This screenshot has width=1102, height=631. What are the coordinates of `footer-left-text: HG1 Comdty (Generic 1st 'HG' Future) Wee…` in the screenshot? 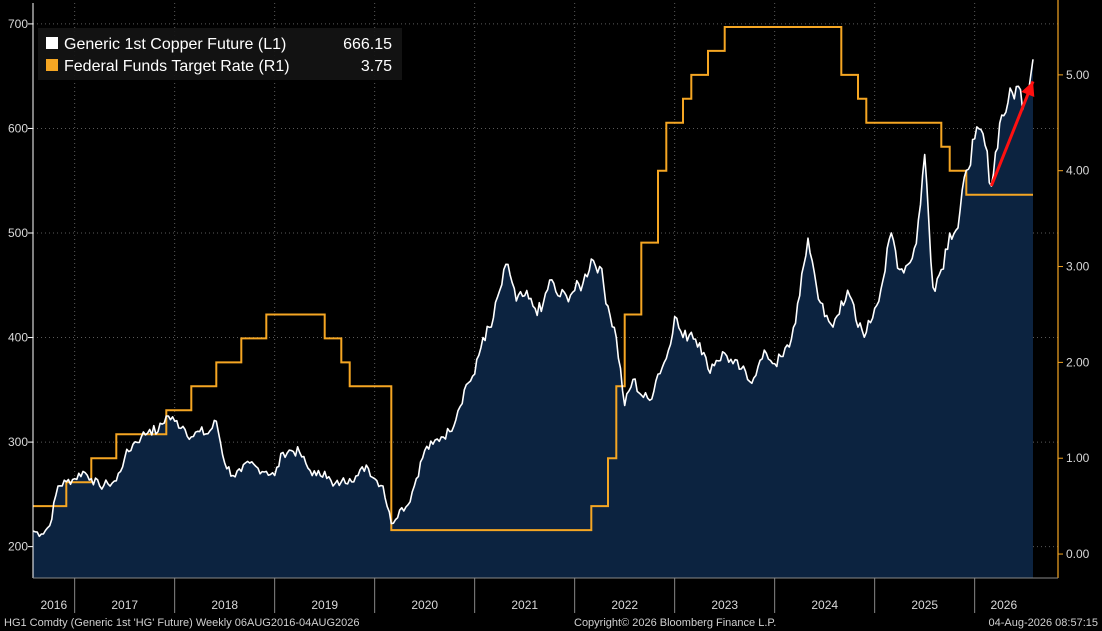 It's located at (182, 623).